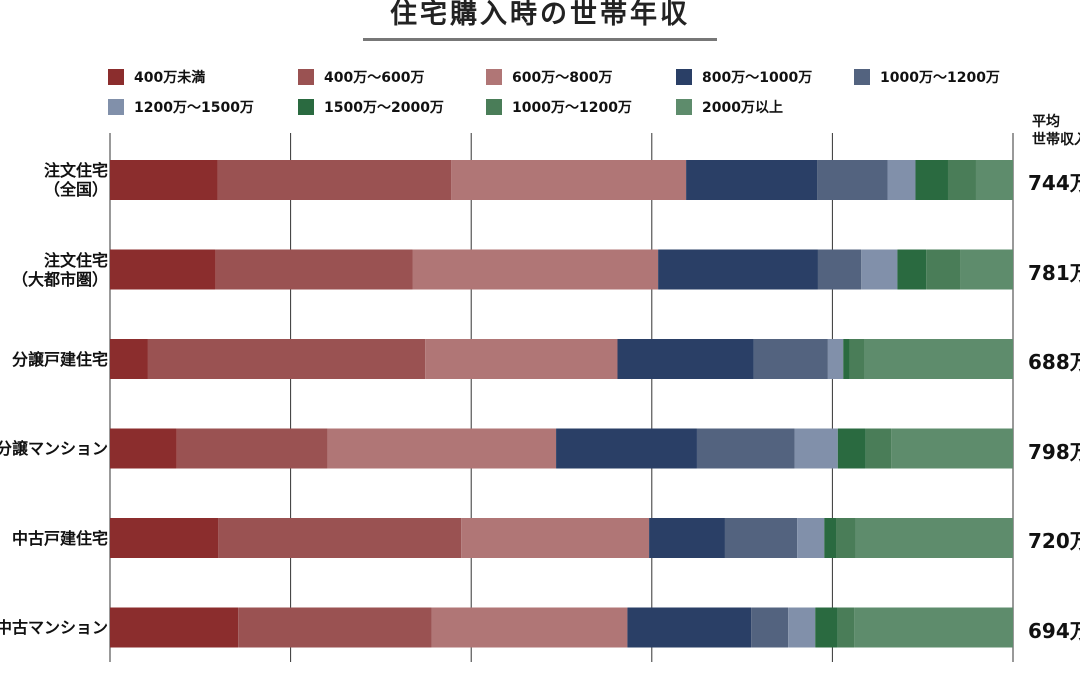 The width and height of the screenshot is (1080, 675). I want to click on legend-label: 800万～1000万, so click(757, 78).